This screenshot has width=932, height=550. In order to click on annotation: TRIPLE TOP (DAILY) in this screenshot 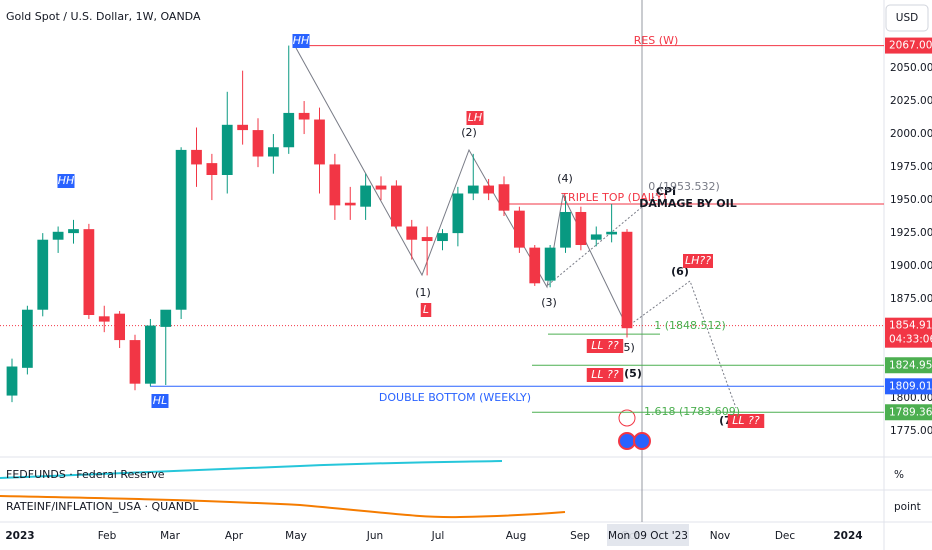, I will do `click(613, 197)`.